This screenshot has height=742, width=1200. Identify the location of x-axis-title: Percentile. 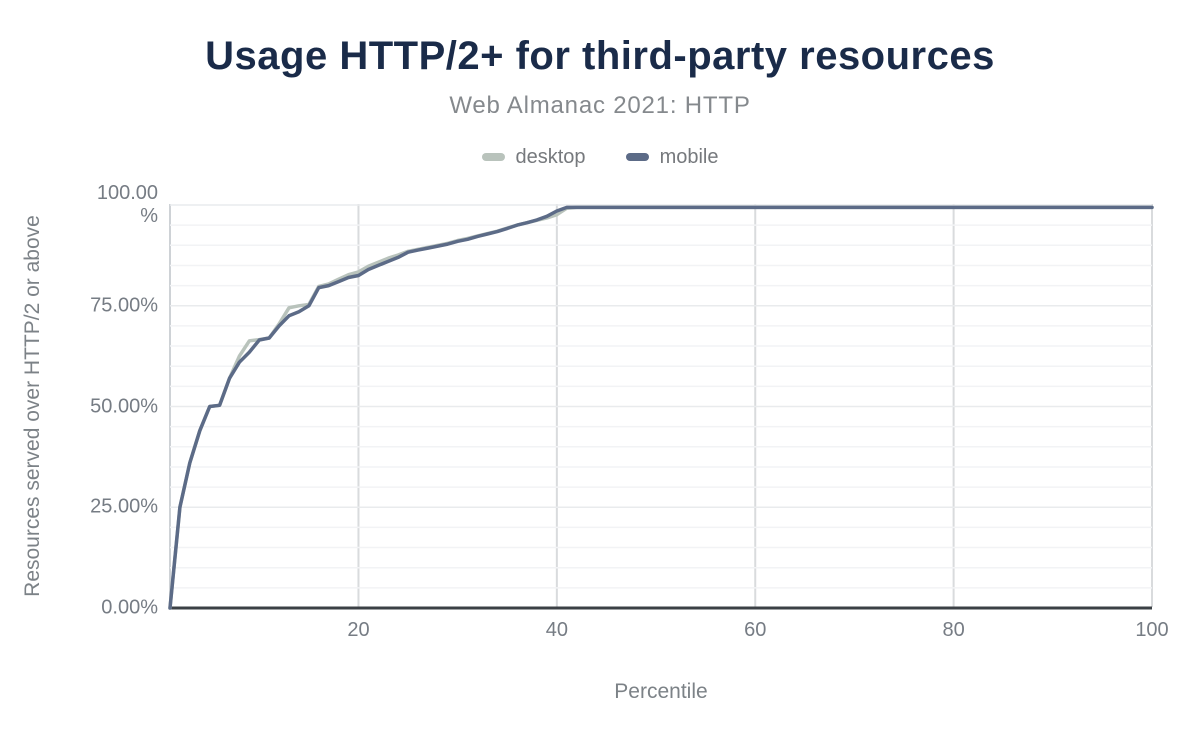
(661, 691).